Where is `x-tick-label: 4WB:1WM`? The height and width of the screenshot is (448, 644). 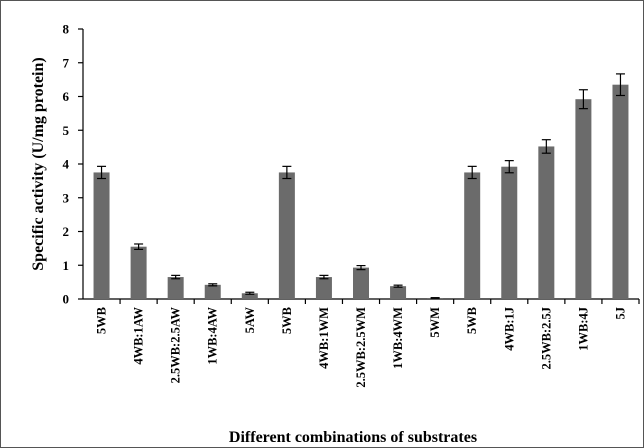
x-tick-label: 4WB:1WM is located at coordinates (324, 338).